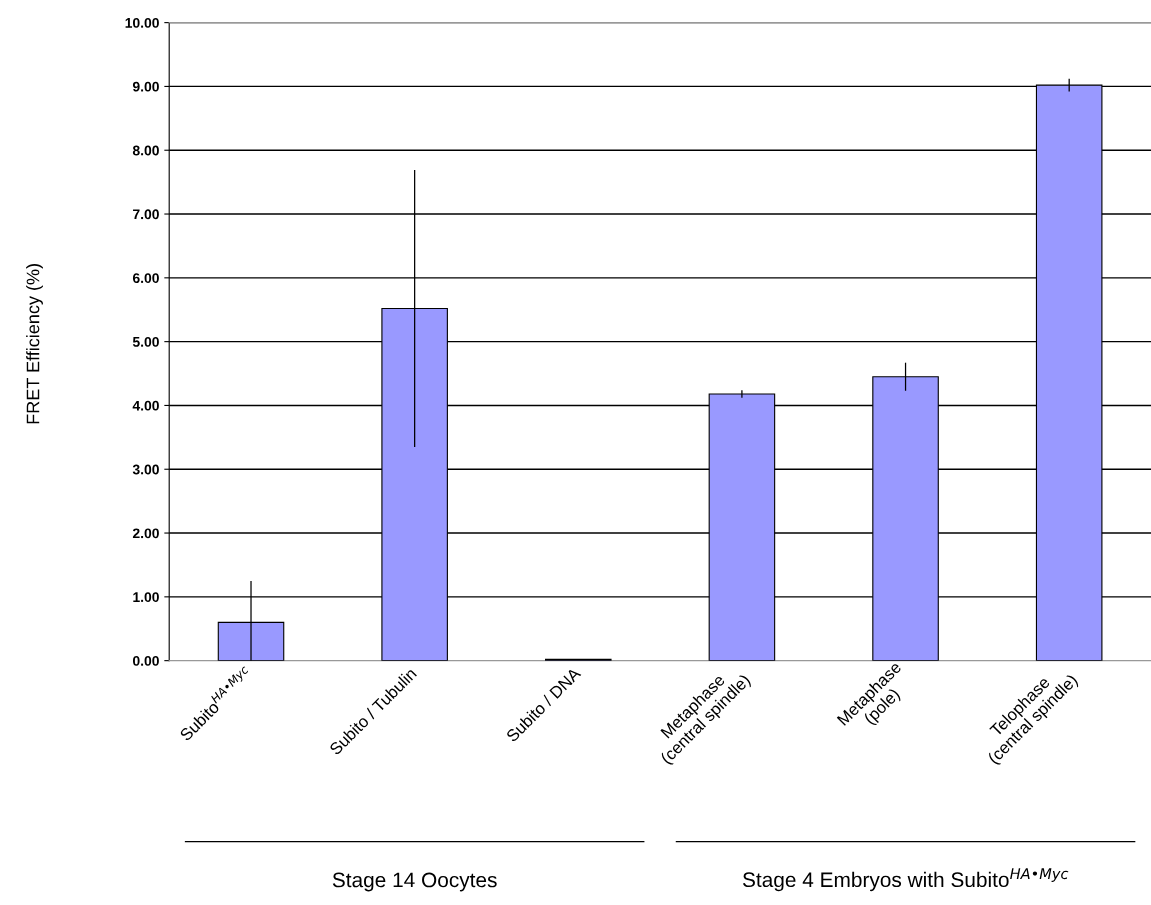 The width and height of the screenshot is (1151, 905). Describe the element at coordinates (142, 22) in the screenshot. I see `y-tick-label: 10.00` at that location.